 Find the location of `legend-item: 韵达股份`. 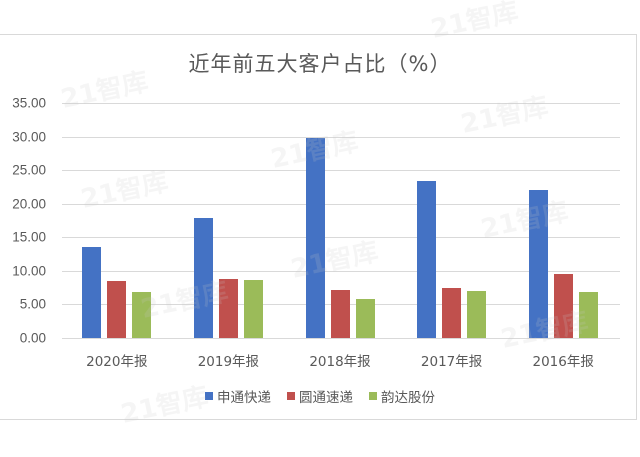

legend-item: 韵达股份 is located at coordinates (402, 396).